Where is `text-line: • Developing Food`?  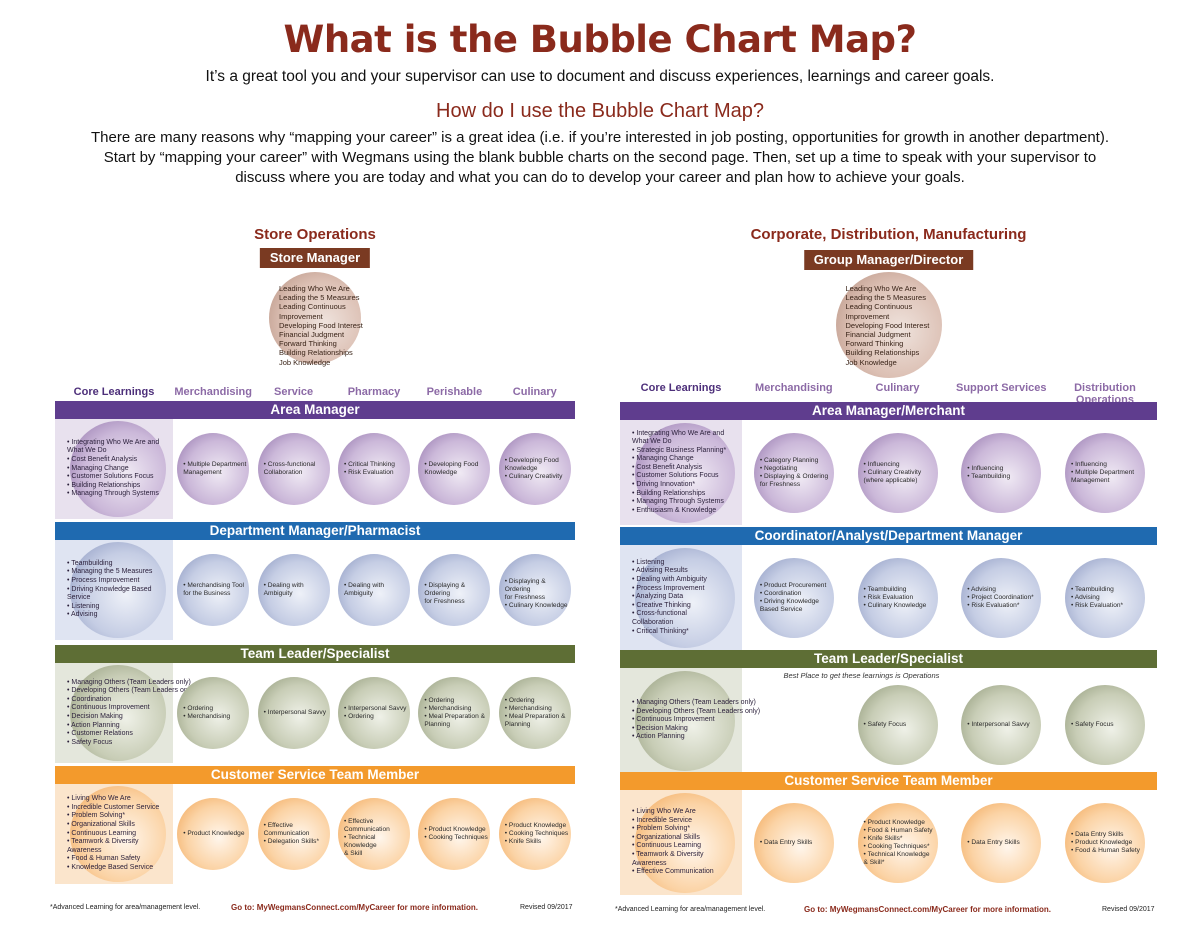 text-line: • Developing Food is located at coordinates (531, 460).